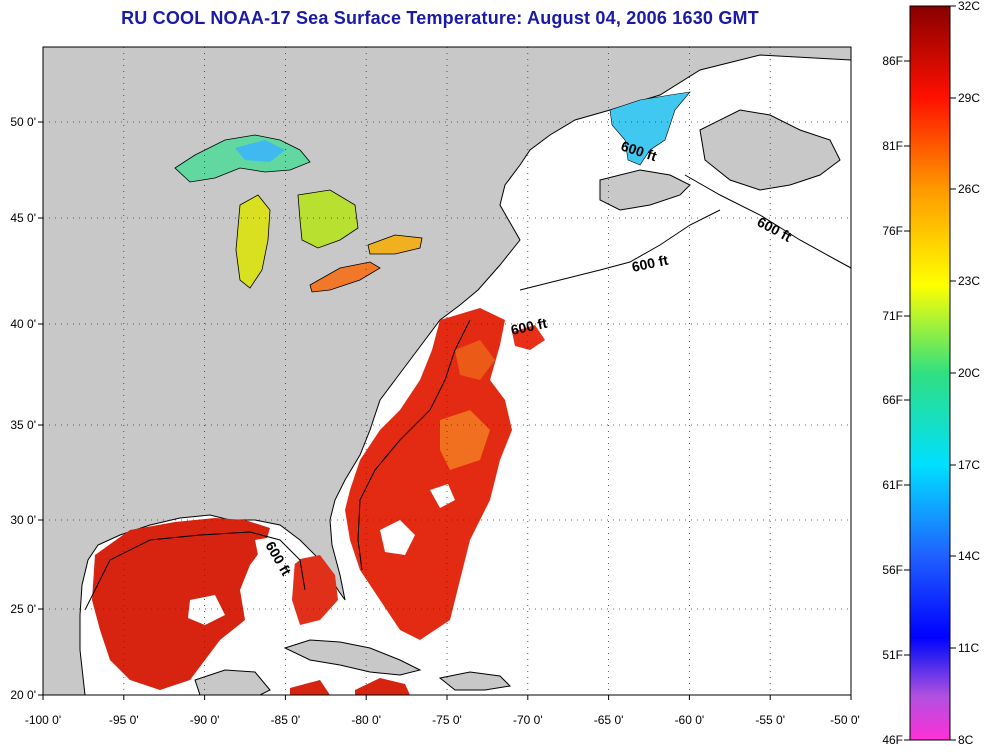 This screenshot has height=754, width=984. I want to click on colorbar-celsius-label: 11C, so click(968, 648).